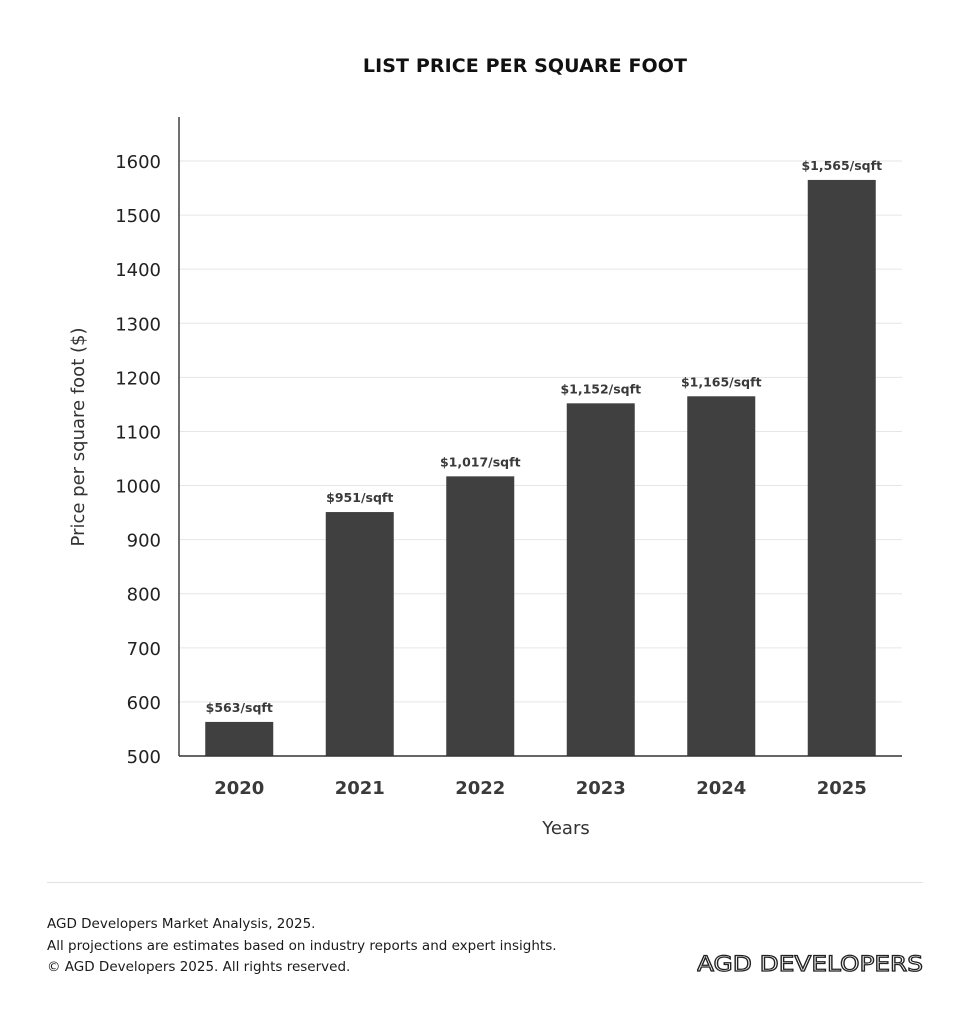 The width and height of the screenshot is (968, 1024). Describe the element at coordinates (359, 634) in the screenshot. I see `bar-2021` at that location.